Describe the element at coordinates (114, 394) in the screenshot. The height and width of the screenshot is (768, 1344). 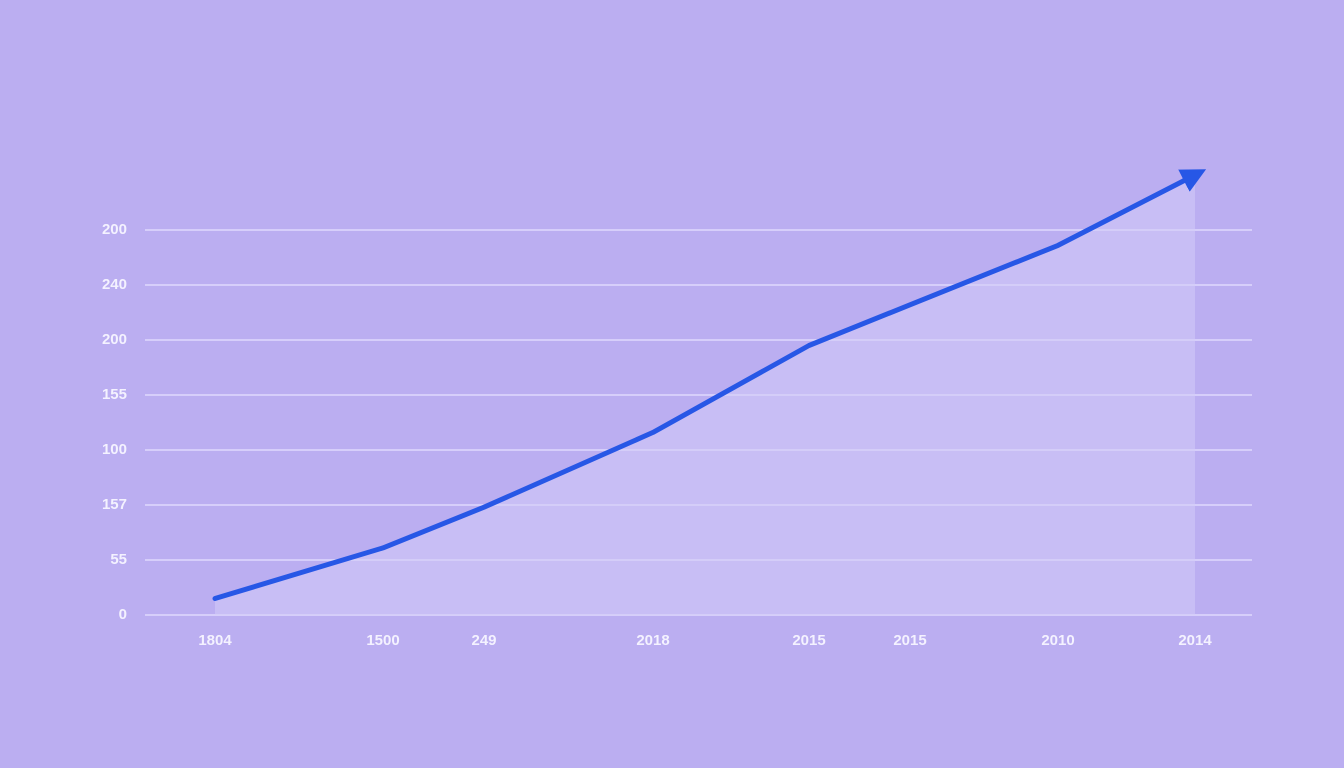
I see `y-tick-label: 155` at that location.